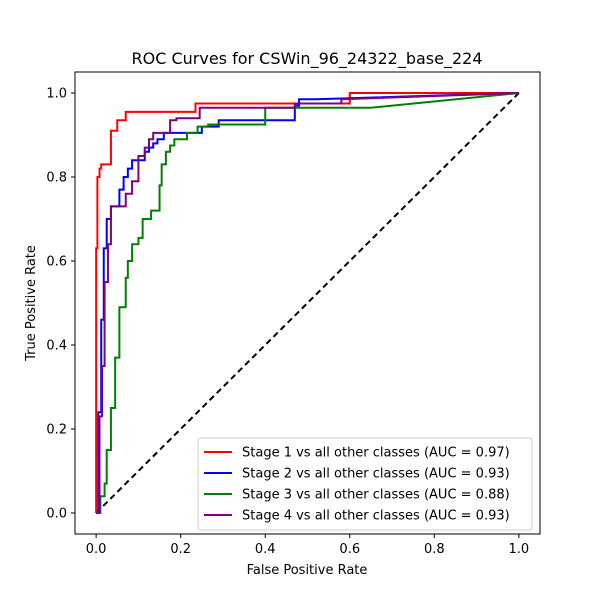 The height and width of the screenshot is (600, 600). Describe the element at coordinates (31, 303) in the screenshot. I see `y-axis-label: True Positive Rate` at that location.